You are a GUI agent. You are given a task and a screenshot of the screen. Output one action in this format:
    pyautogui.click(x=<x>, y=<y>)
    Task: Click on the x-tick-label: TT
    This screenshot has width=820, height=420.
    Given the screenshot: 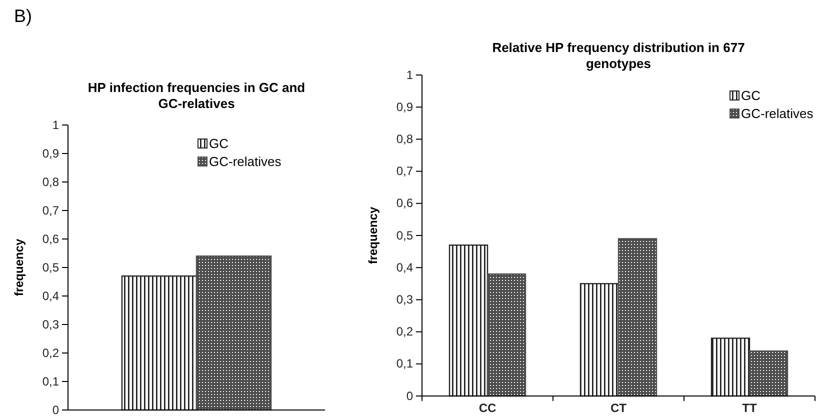 What is the action you would take?
    pyautogui.click(x=750, y=408)
    